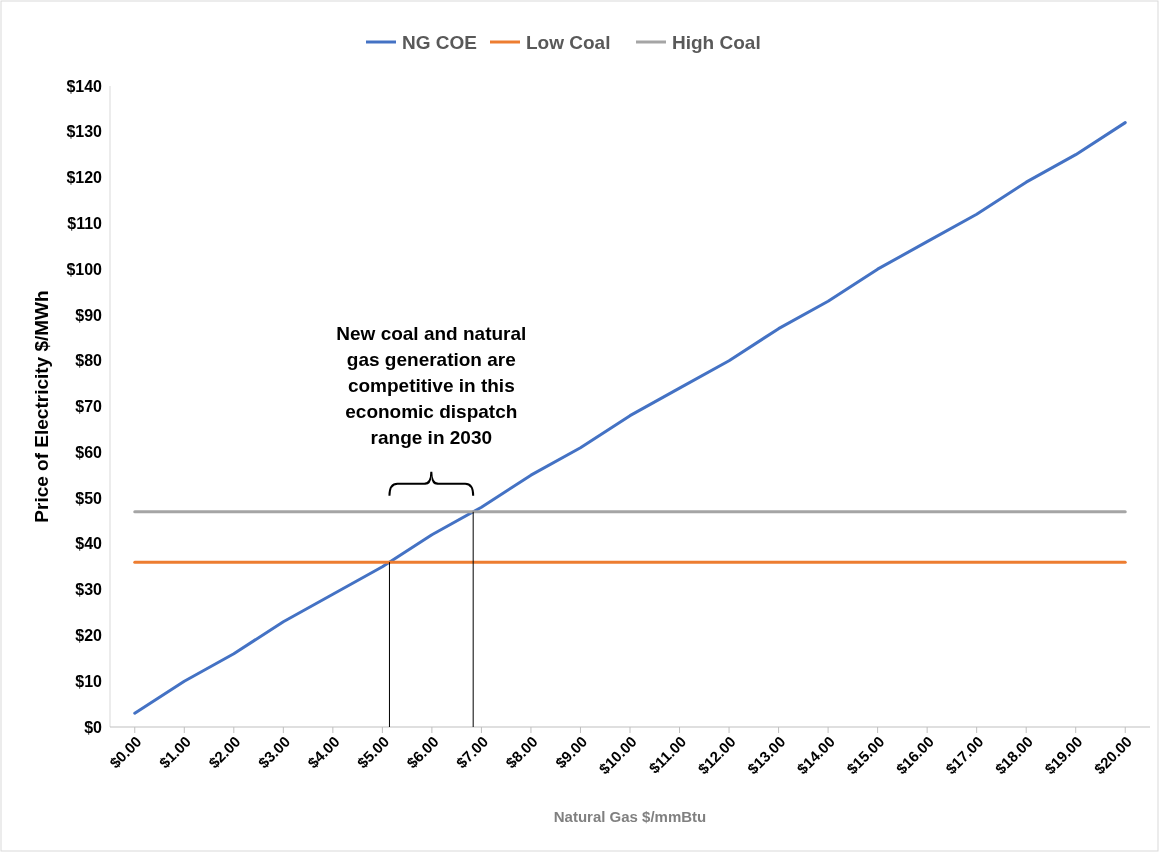 Image resolution: width=1159 pixels, height=852 pixels. What do you see at coordinates (89, 361) in the screenshot?
I see `y-tick-label: $80` at bounding box center [89, 361].